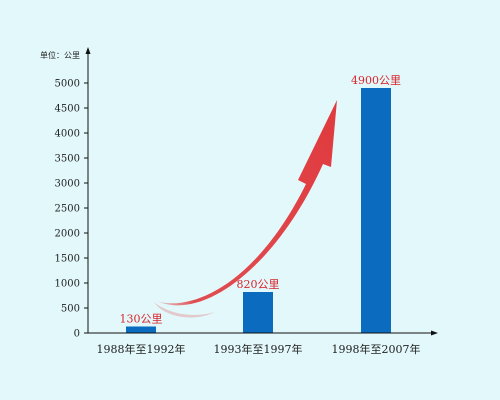  Describe the element at coordinates (184, 310) in the screenshot. I see `growth-arrow-tail-shadow` at that location.